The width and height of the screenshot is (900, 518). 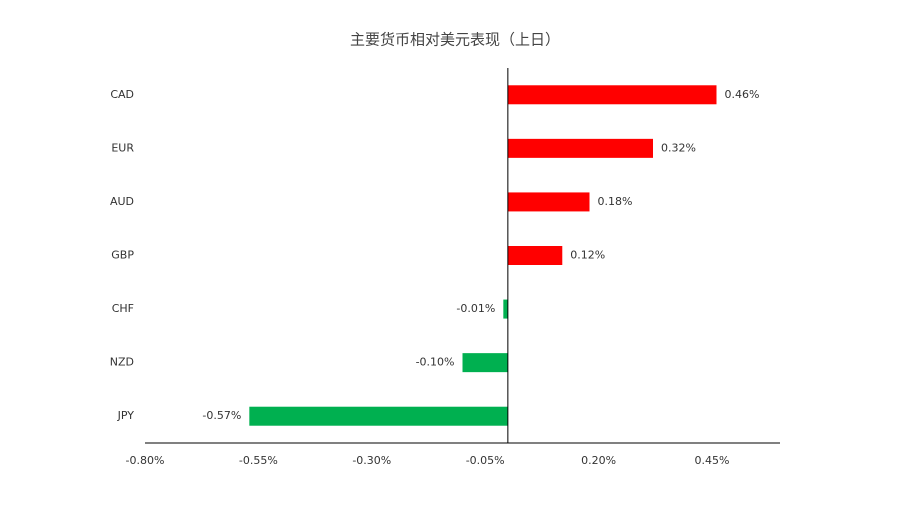 What do you see at coordinates (615, 201) in the screenshot?
I see `value-label: 0.18%` at bounding box center [615, 201].